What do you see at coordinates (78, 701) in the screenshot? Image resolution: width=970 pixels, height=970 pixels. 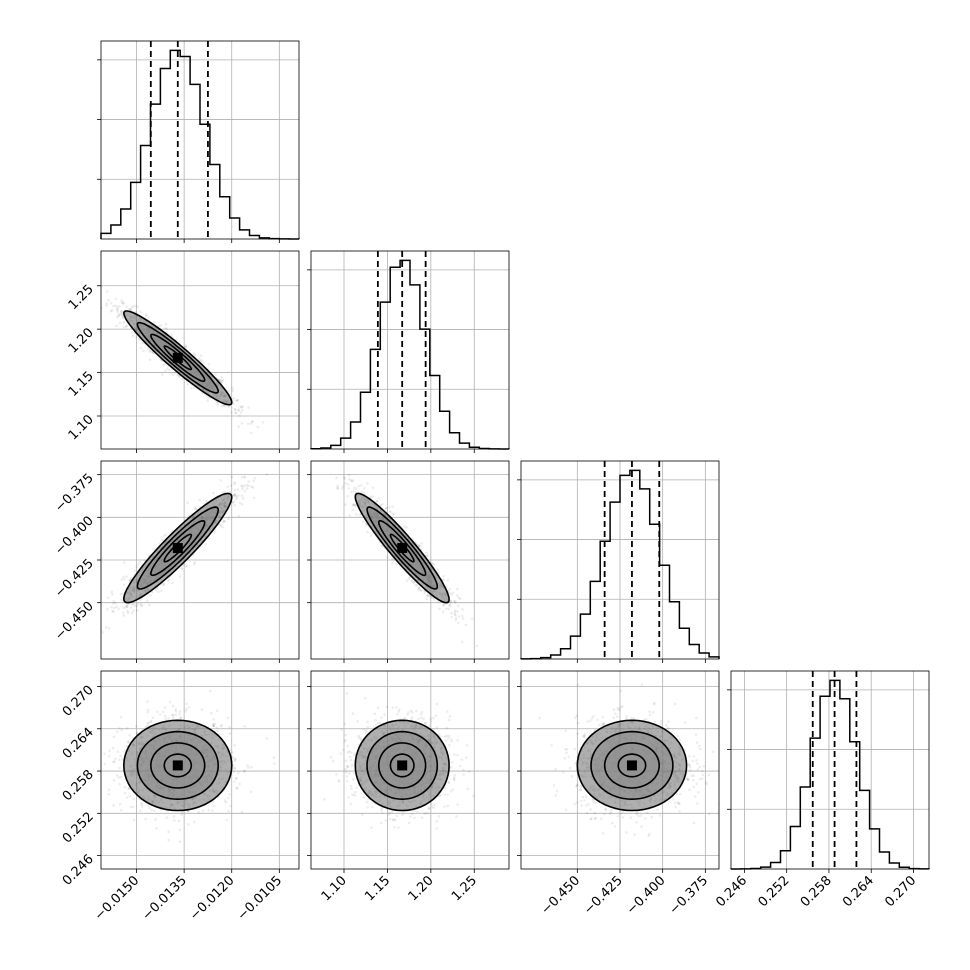 I see `y-tick-label: 0.270` at bounding box center [78, 701].